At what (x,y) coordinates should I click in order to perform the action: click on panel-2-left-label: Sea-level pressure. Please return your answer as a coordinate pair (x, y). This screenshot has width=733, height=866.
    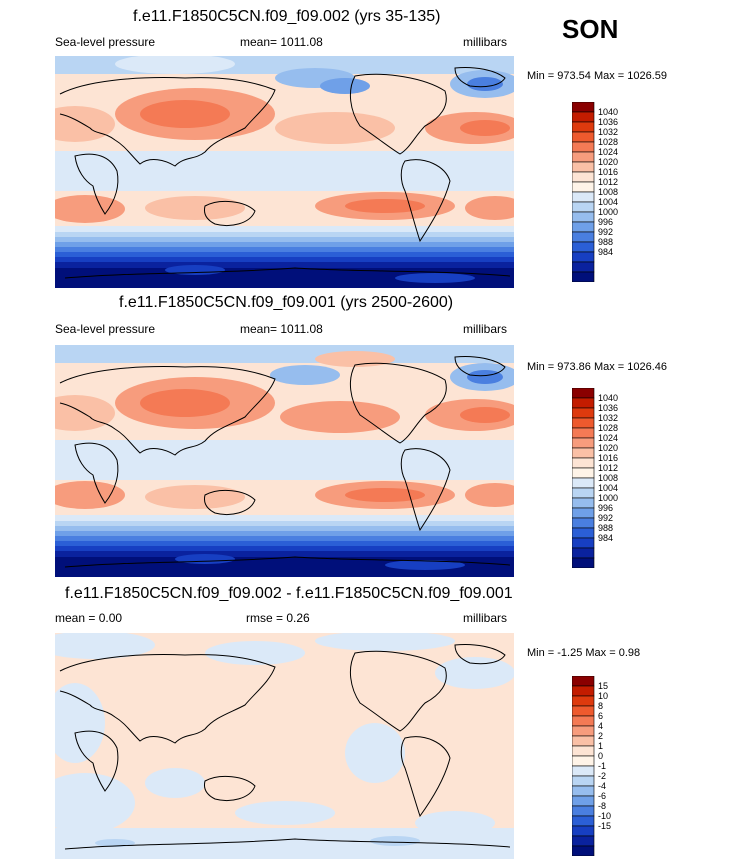
    Looking at the image, I should click on (105, 329).